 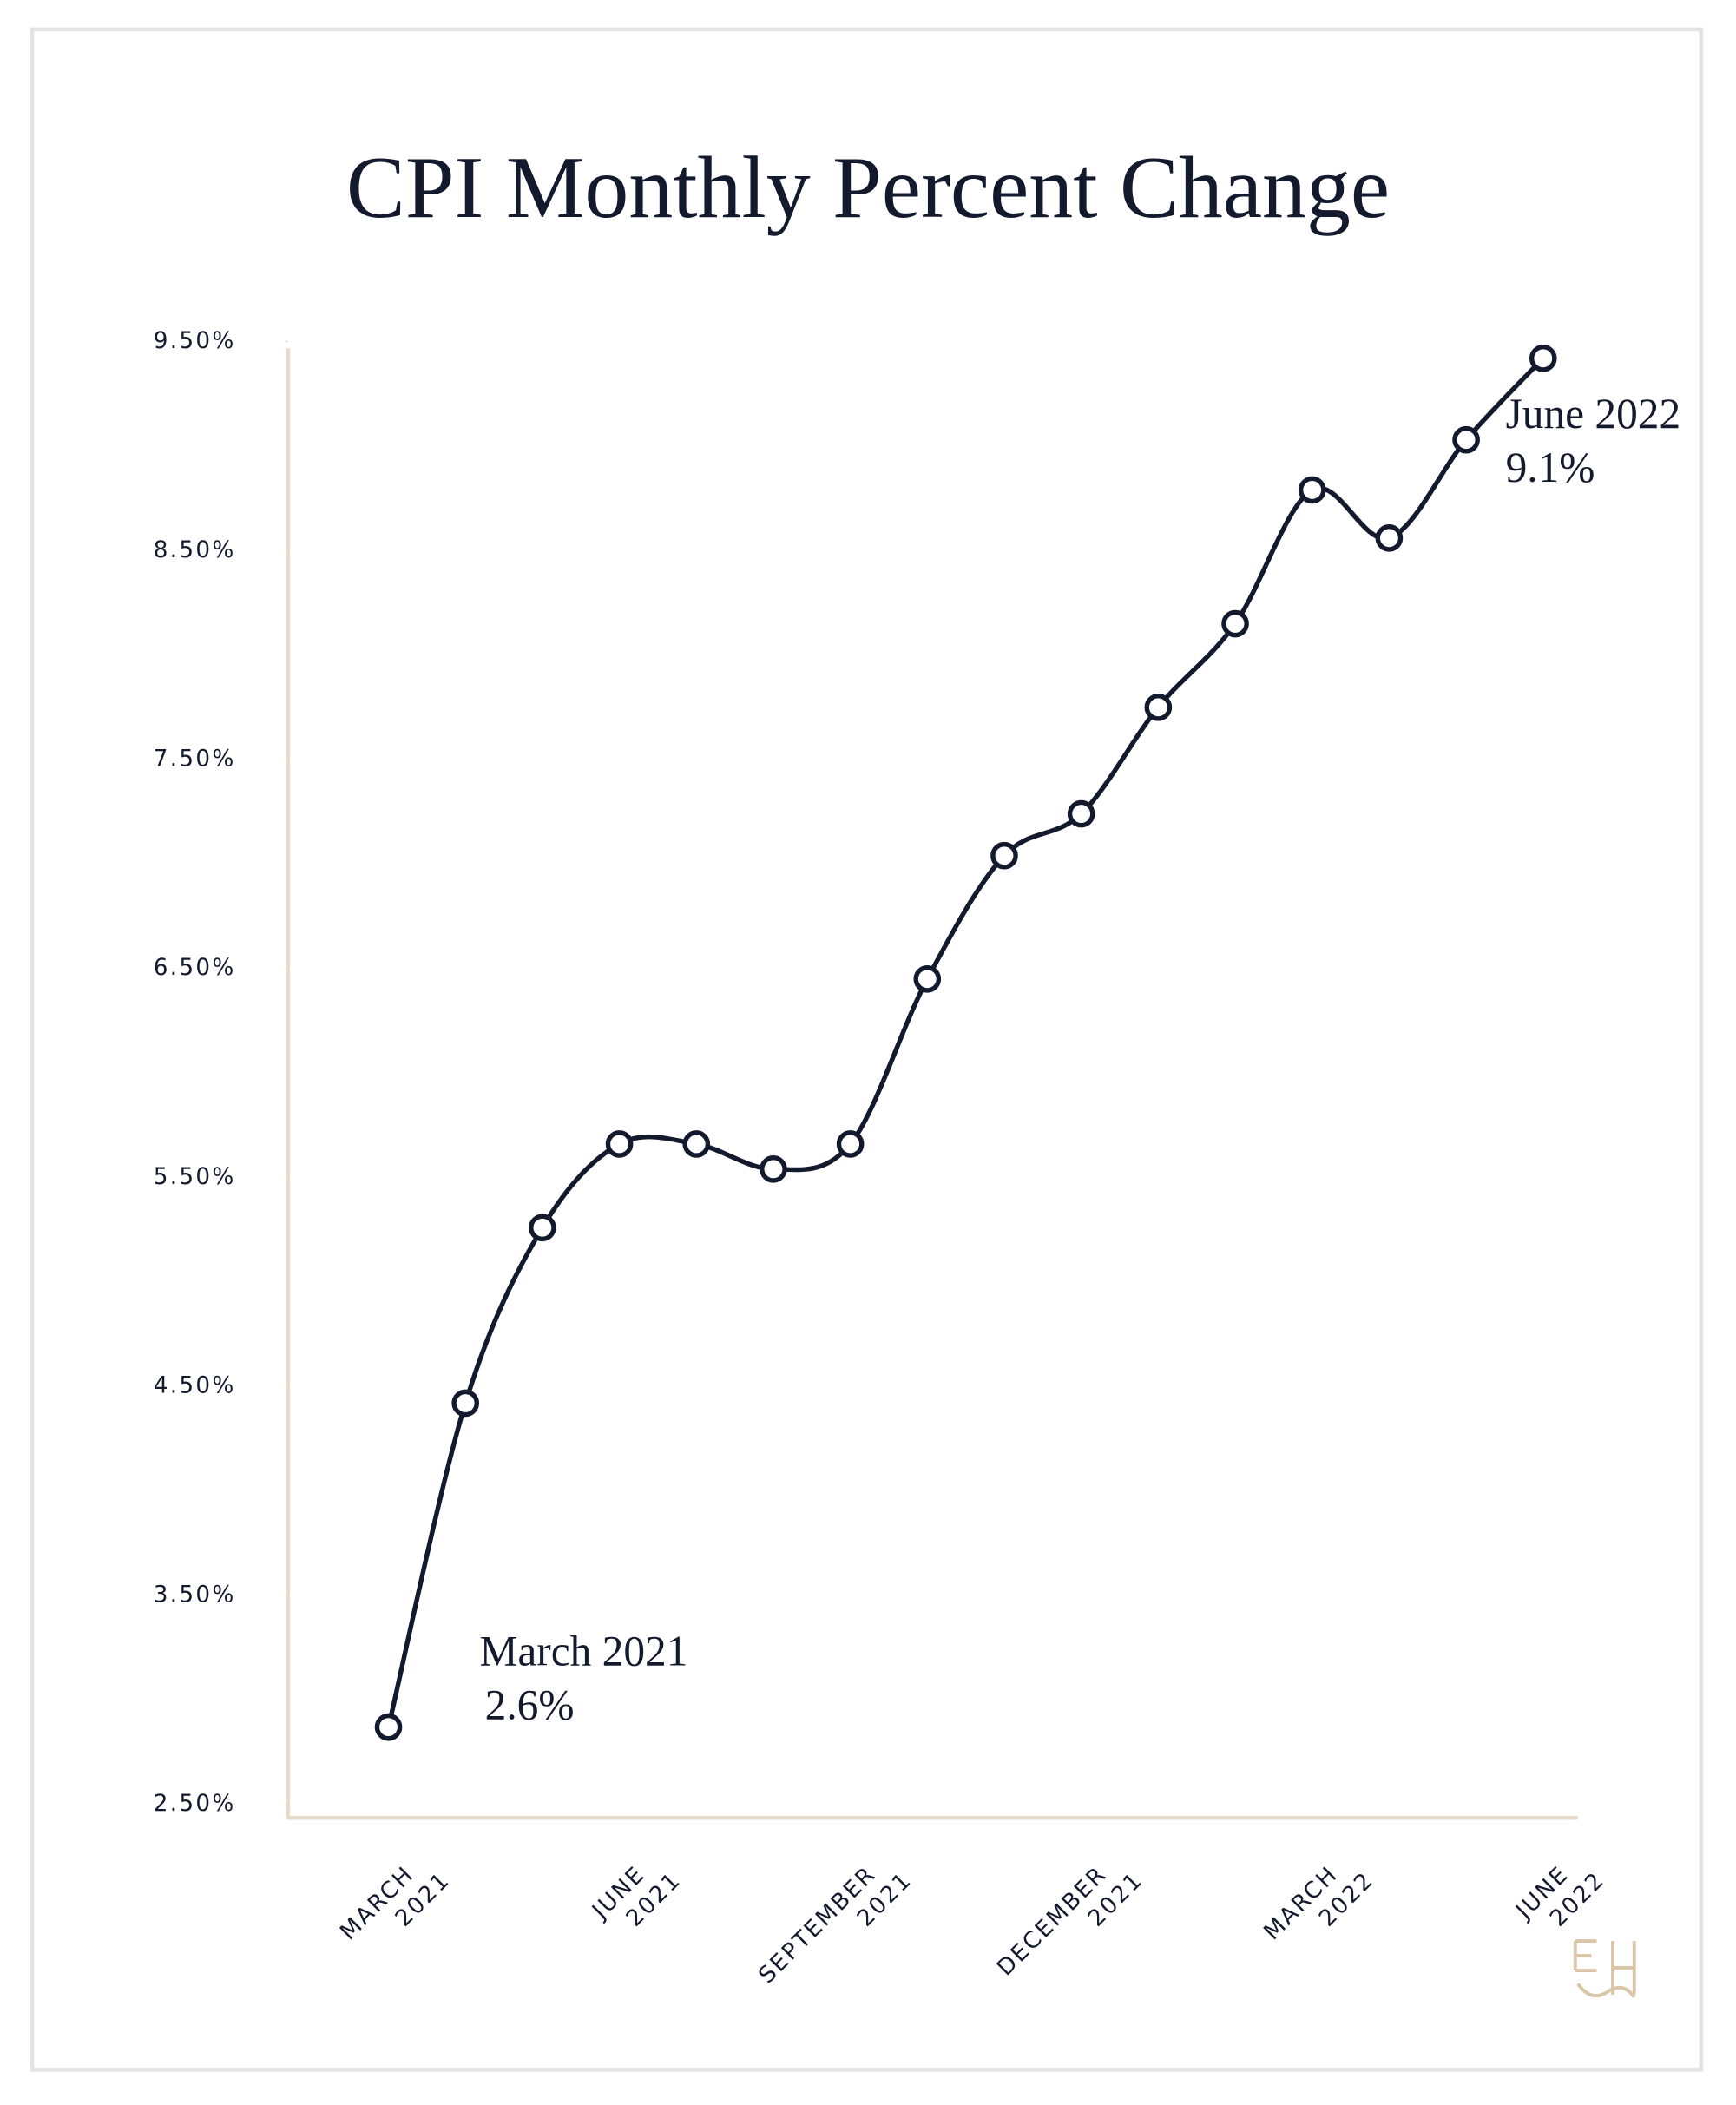 What do you see at coordinates (195, 1386) in the screenshot?
I see `y-tick-label: 4.50%` at bounding box center [195, 1386].